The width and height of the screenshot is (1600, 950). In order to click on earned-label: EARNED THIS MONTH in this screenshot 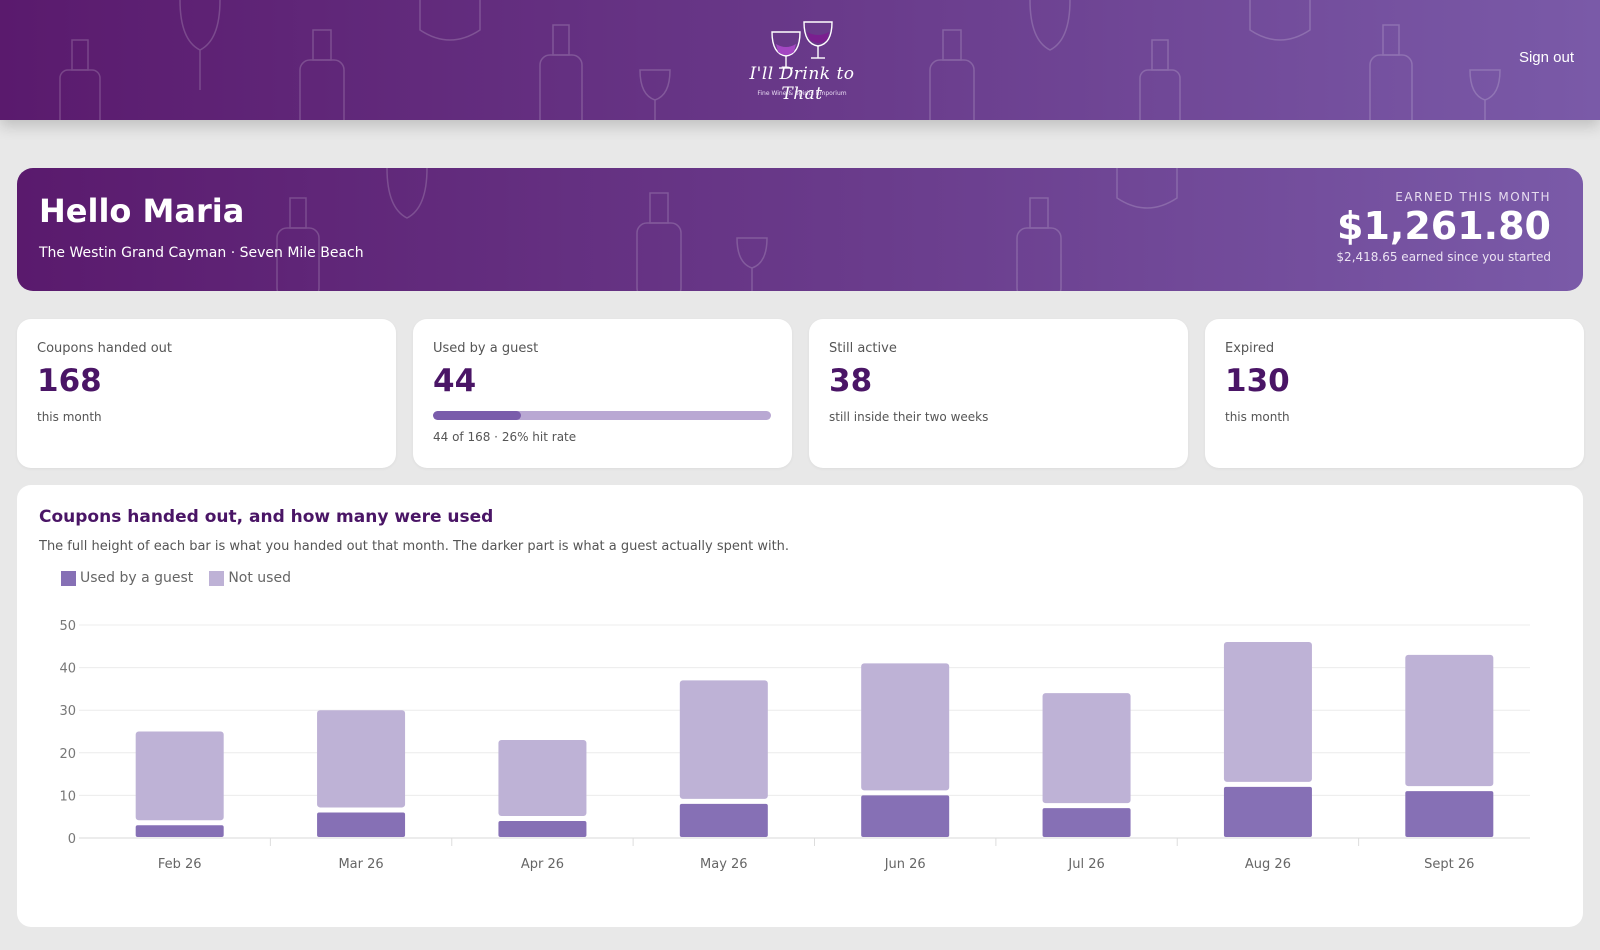, I will do `click(1473, 197)`.